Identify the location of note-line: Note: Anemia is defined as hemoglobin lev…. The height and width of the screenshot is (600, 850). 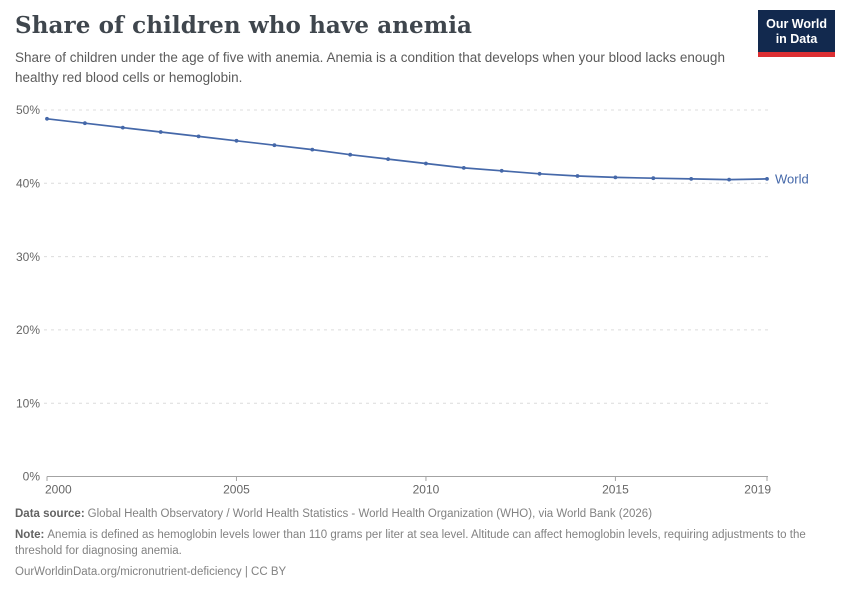
(420, 543).